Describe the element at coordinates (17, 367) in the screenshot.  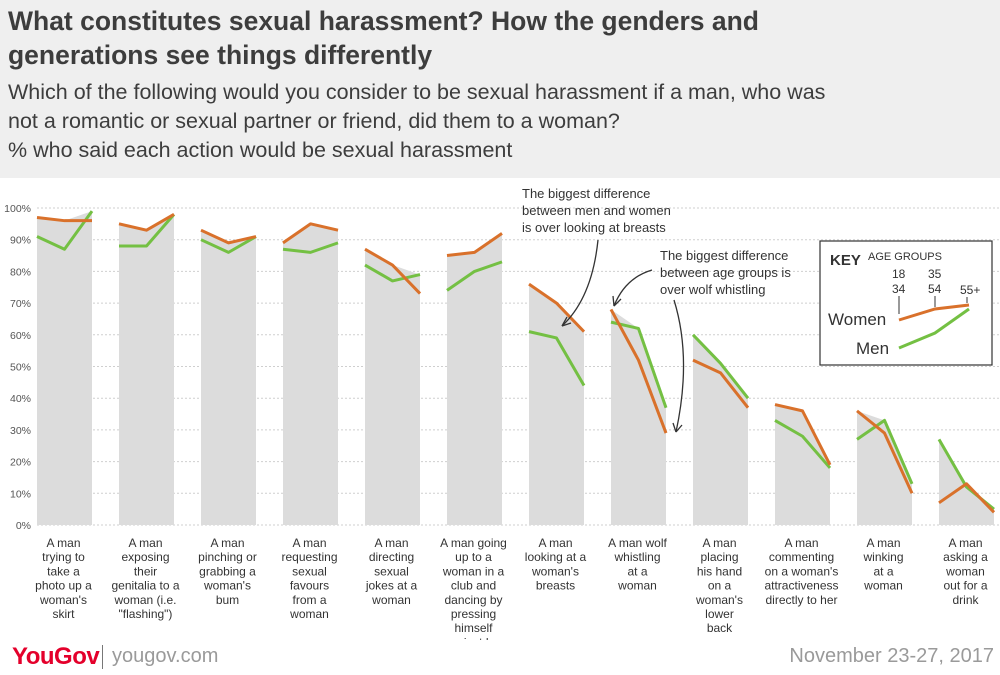
I see `y-axis-ticks: 0% 10% 20% 30% 40% 50% 60% 70% 80% 90% 100%` at that location.